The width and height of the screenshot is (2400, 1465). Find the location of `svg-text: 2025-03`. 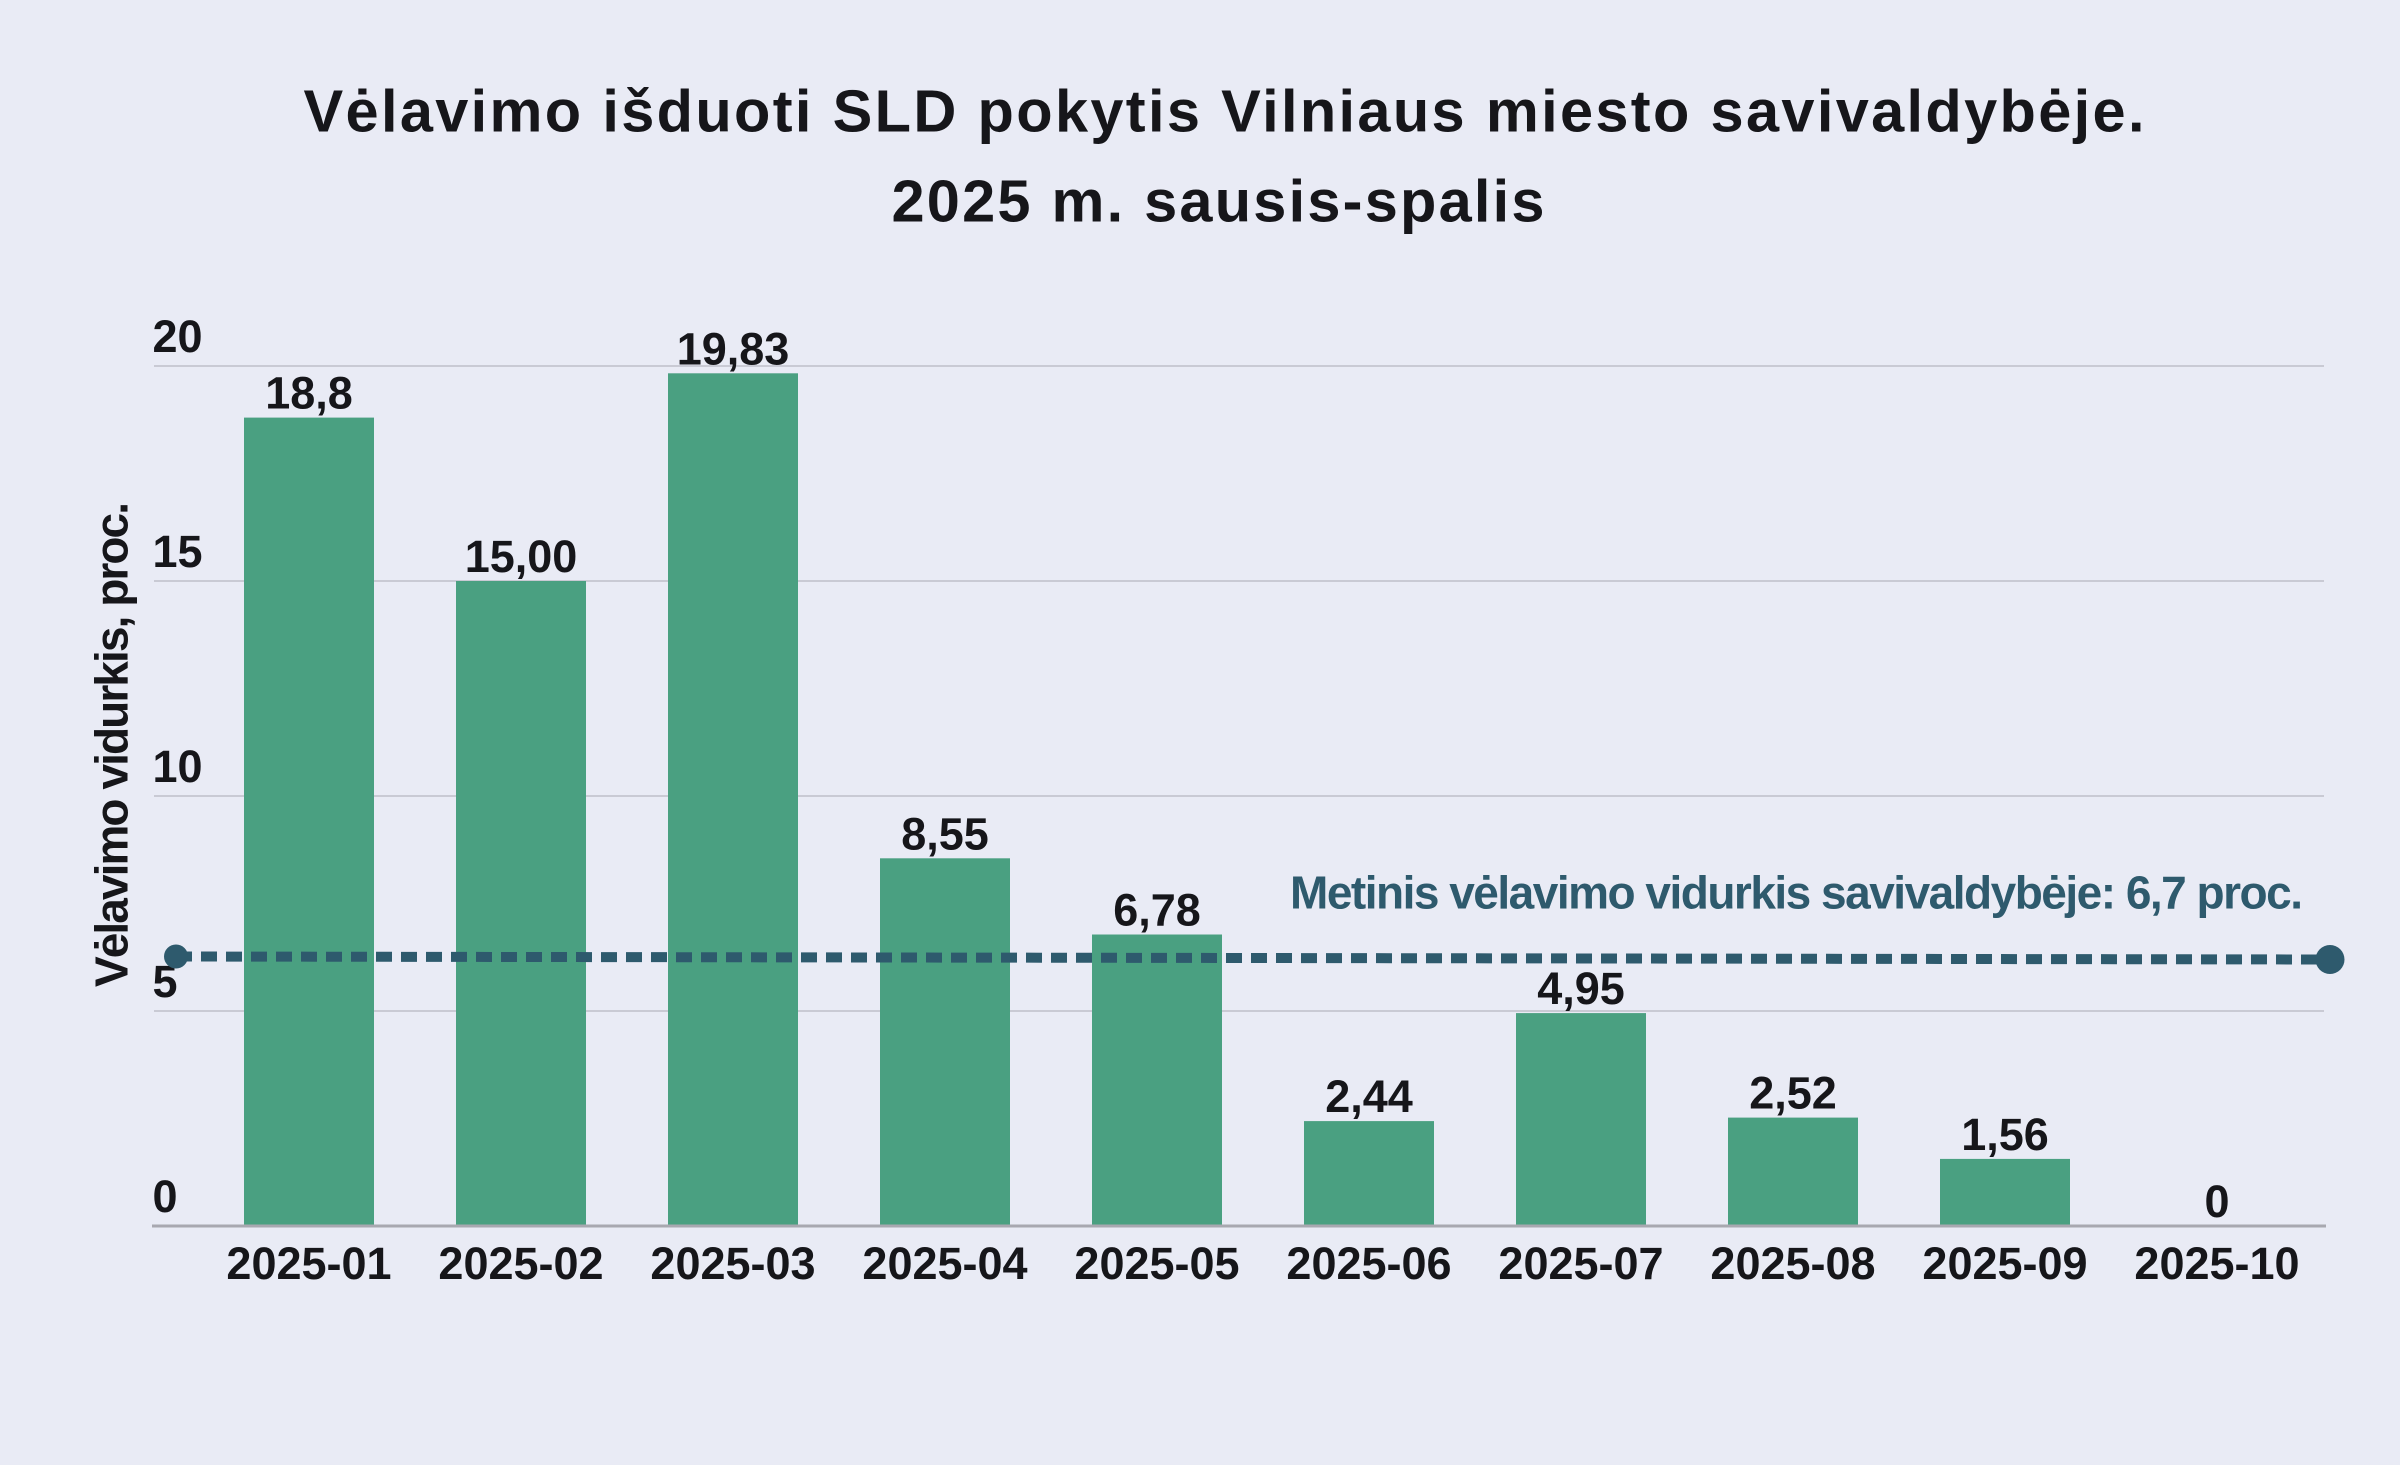

svg-text: 2025-03 is located at coordinates (732, 1263).